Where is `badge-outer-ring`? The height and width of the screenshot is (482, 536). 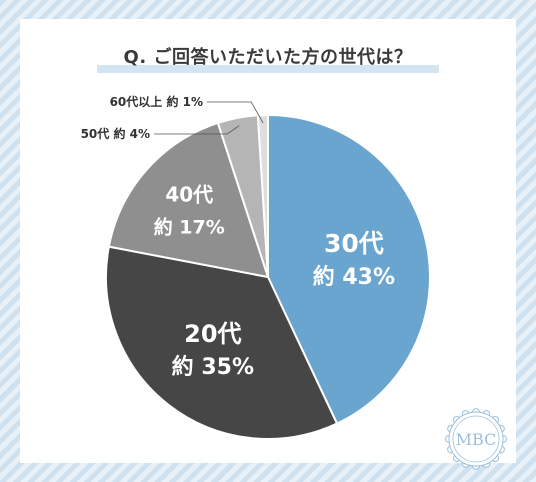 badge-outer-ring is located at coordinates (476, 439).